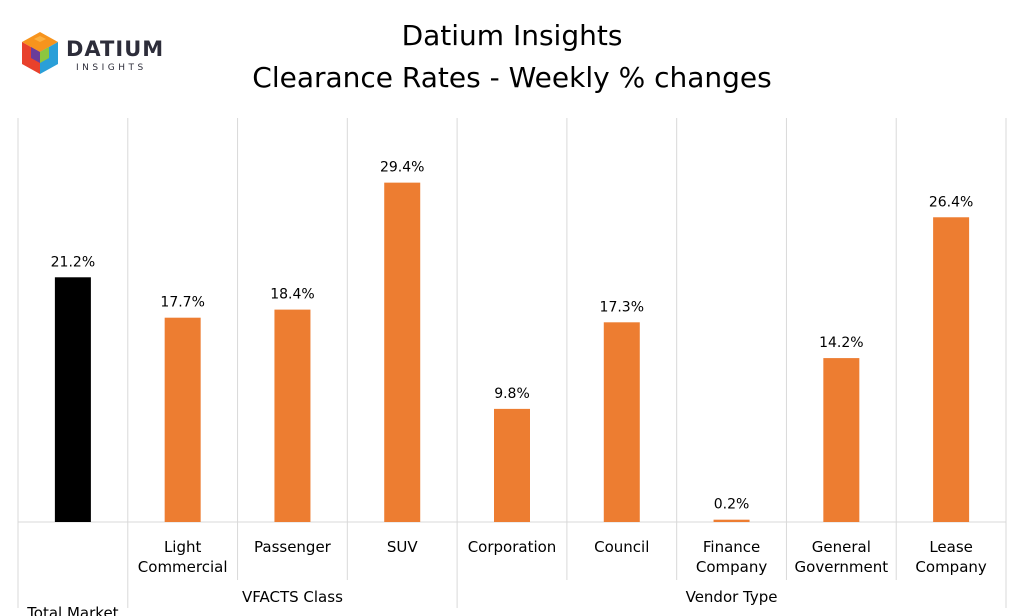 The height and width of the screenshot is (616, 1024). I want to click on data-label: 21.2%, so click(73, 262).